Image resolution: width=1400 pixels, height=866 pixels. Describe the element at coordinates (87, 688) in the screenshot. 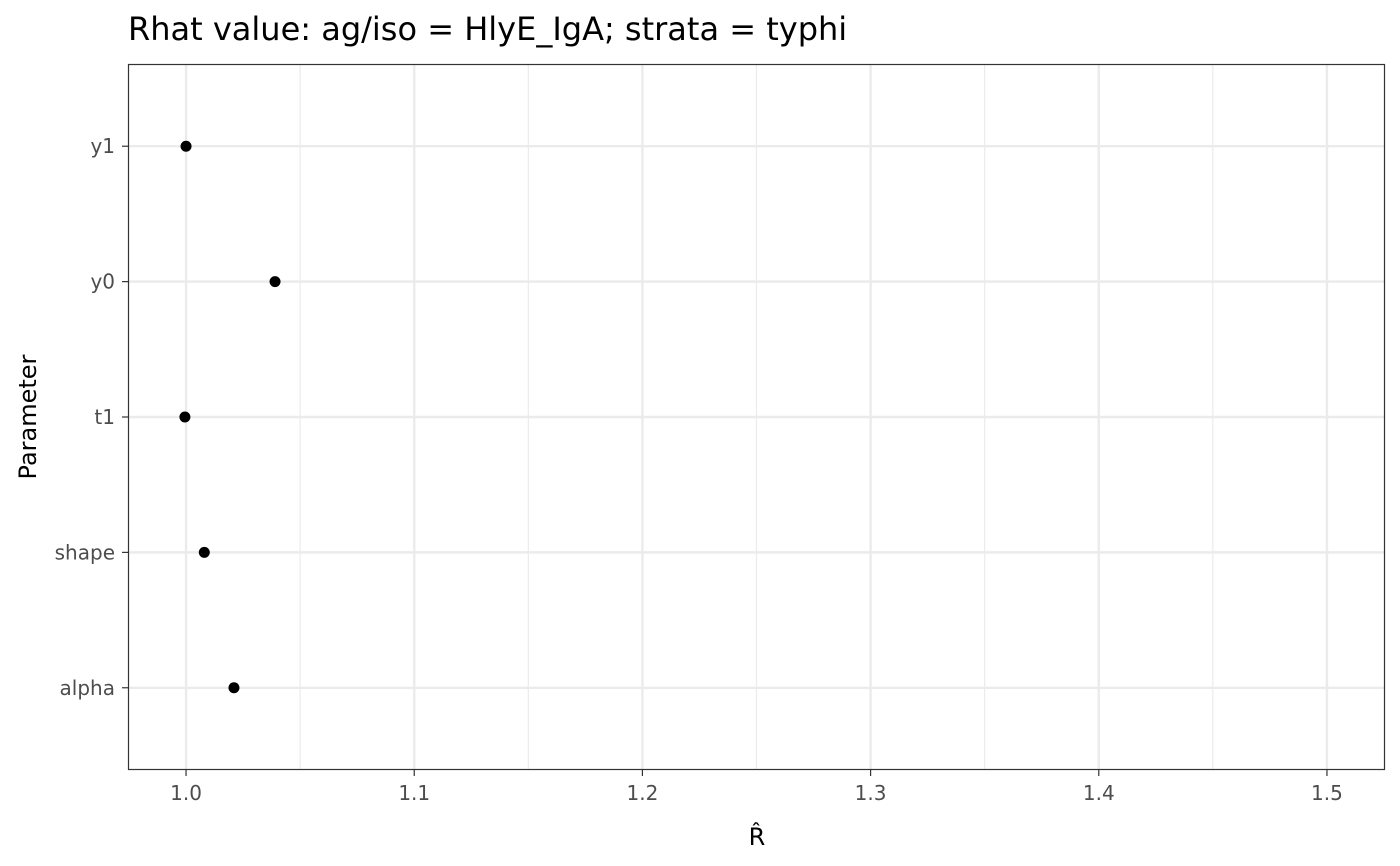

I see `y-tick-label: alpha` at that location.